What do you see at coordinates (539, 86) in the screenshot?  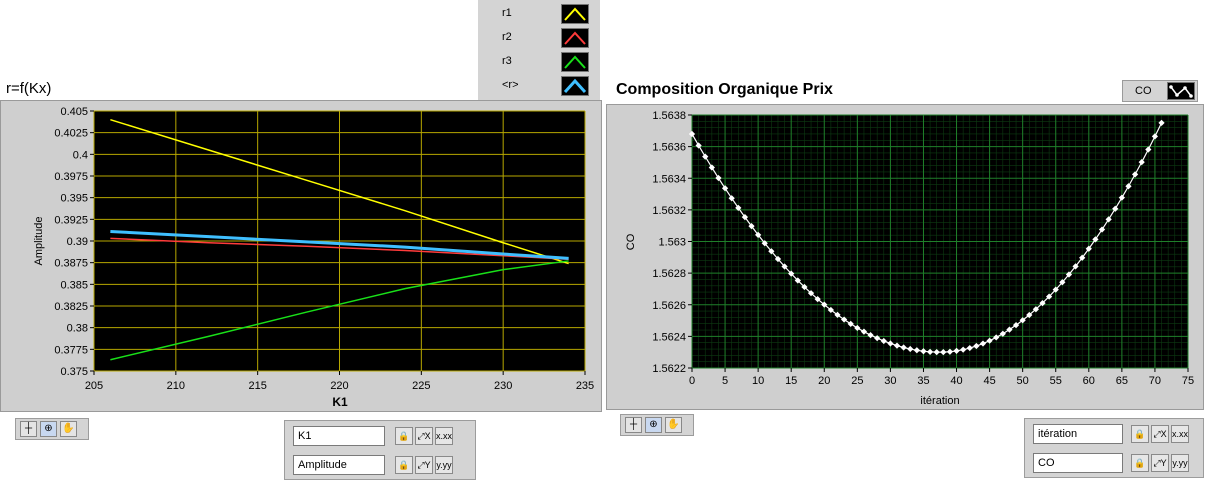 I see `legend-item-mean-r: <r>` at bounding box center [539, 86].